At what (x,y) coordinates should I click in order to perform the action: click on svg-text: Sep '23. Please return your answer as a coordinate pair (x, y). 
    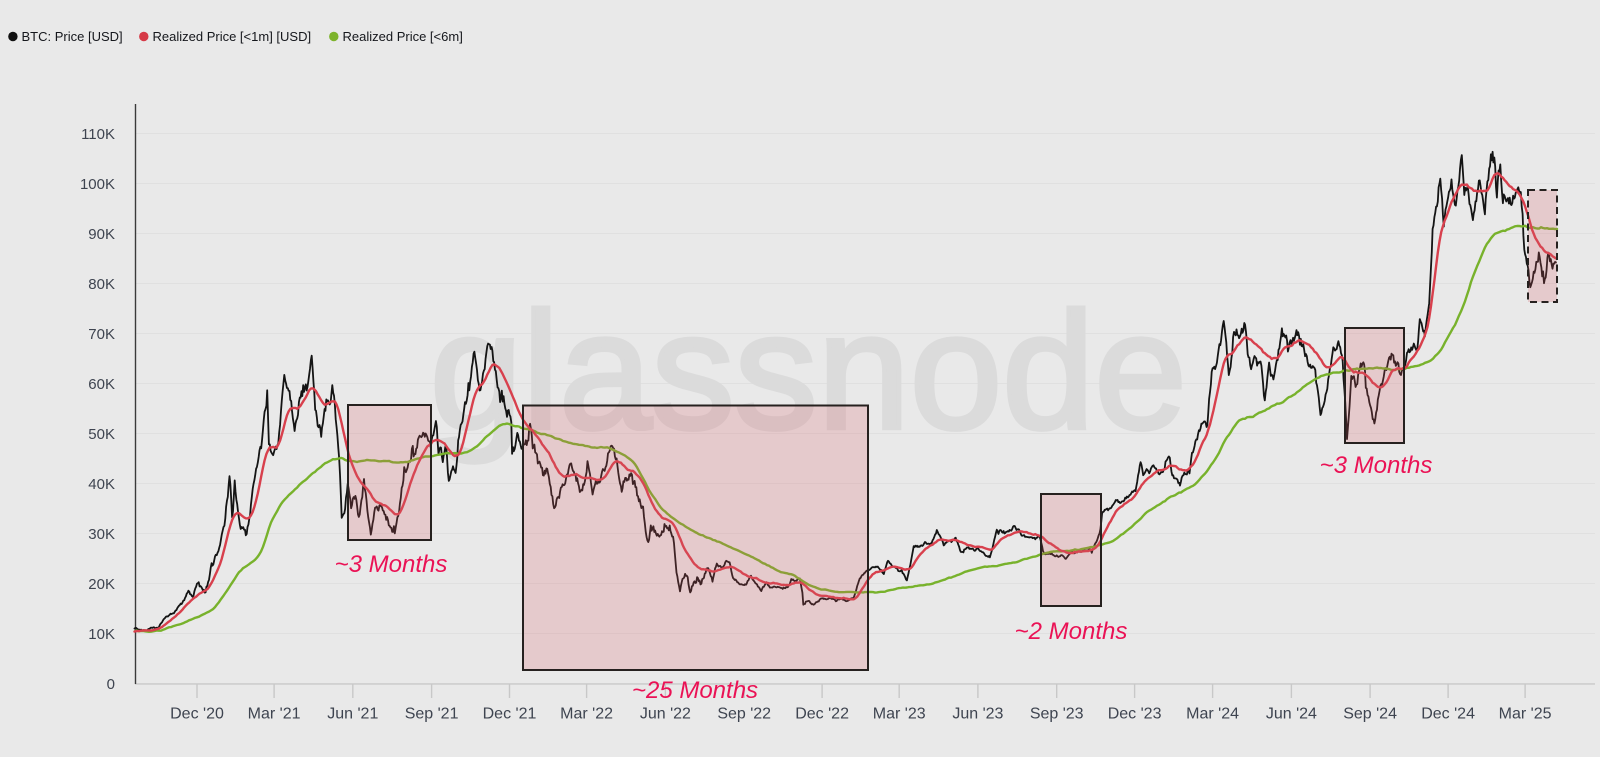
    Looking at the image, I should click on (1057, 714).